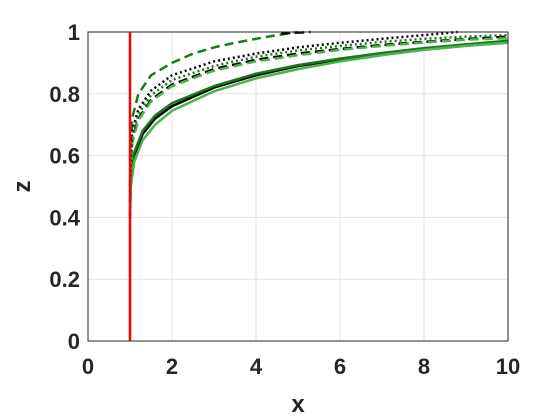 This screenshot has width=560, height=420. I want to click on x-tick-label: 0, so click(88, 366).